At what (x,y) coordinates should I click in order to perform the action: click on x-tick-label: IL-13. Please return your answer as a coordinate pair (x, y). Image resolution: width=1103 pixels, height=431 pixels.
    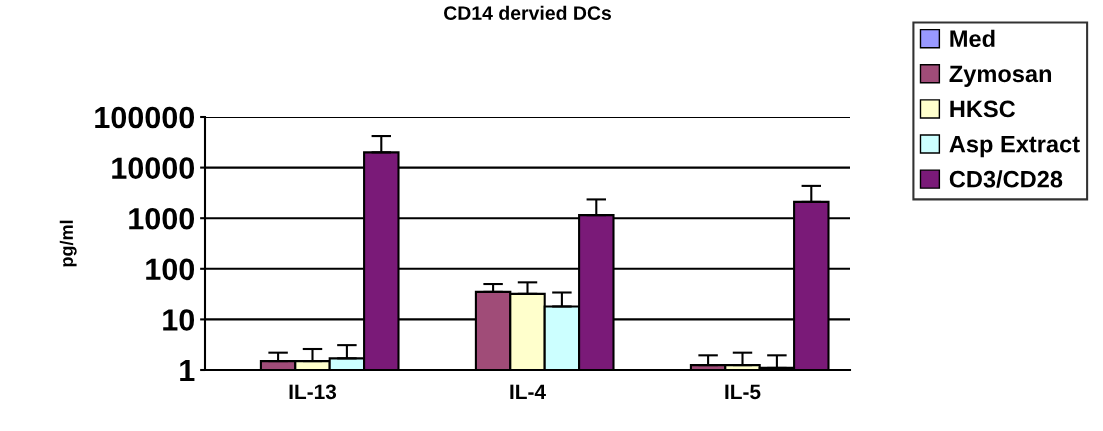
    Looking at the image, I should click on (313, 392).